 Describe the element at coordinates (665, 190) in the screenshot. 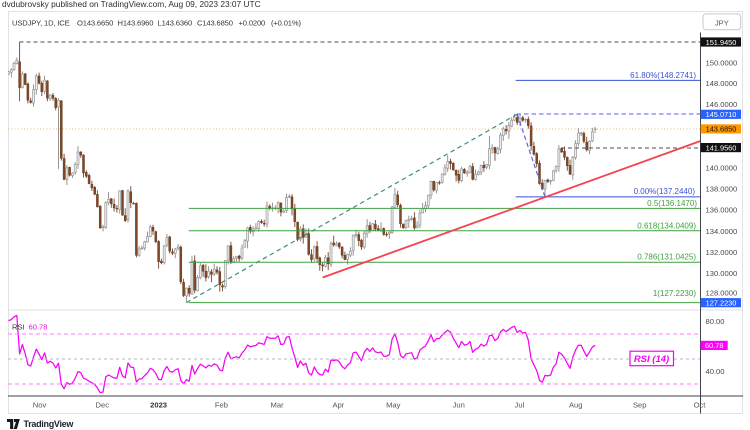

I see `svg-text: 0.00%(137.2440)` at that location.